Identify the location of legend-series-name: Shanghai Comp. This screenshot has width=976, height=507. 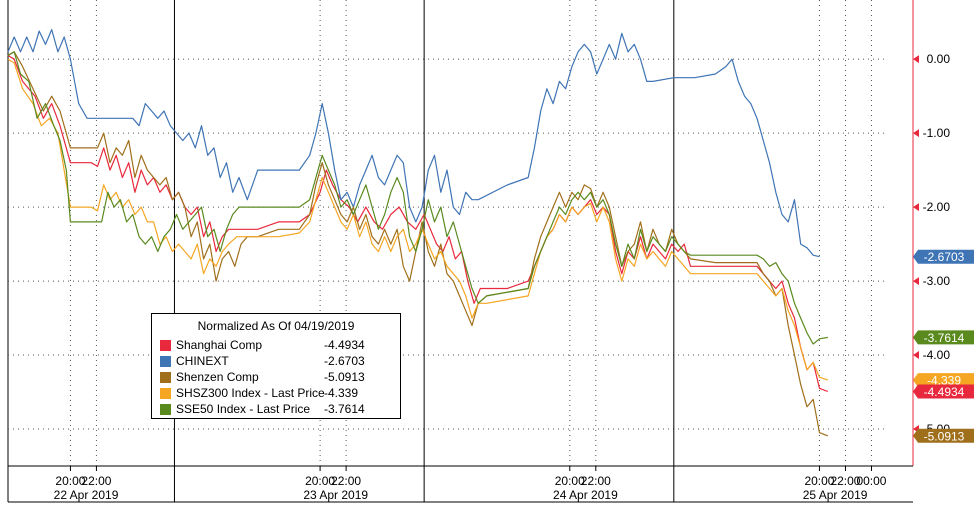
(219, 345).